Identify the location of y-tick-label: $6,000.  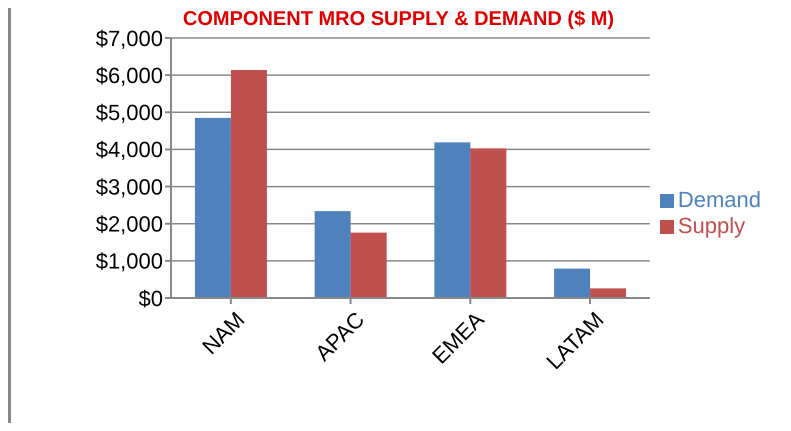
(129, 75).